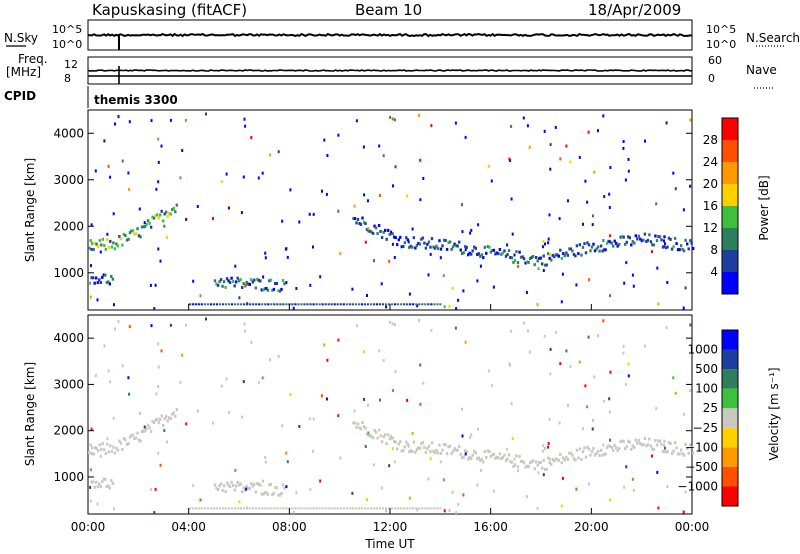 Image resolution: width=800 pixels, height=554 pixels. I want to click on power-colorbar-swatch, so click(730, 195).